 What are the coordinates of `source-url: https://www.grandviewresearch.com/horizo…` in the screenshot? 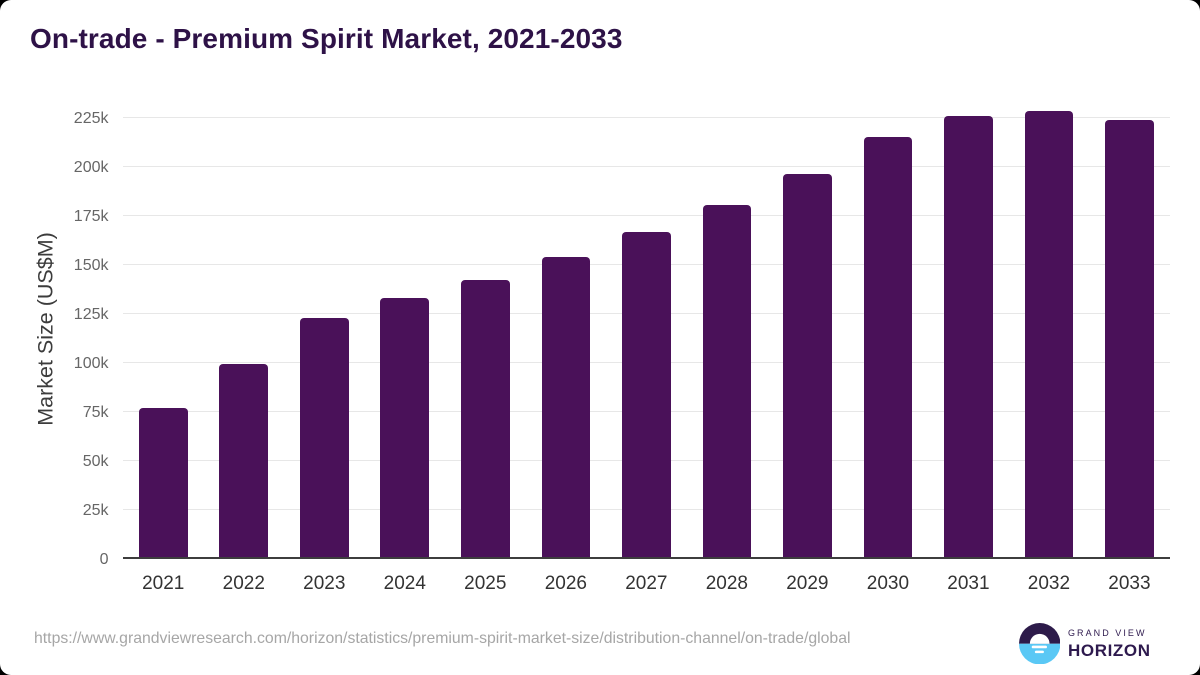 It's located at (442, 638).